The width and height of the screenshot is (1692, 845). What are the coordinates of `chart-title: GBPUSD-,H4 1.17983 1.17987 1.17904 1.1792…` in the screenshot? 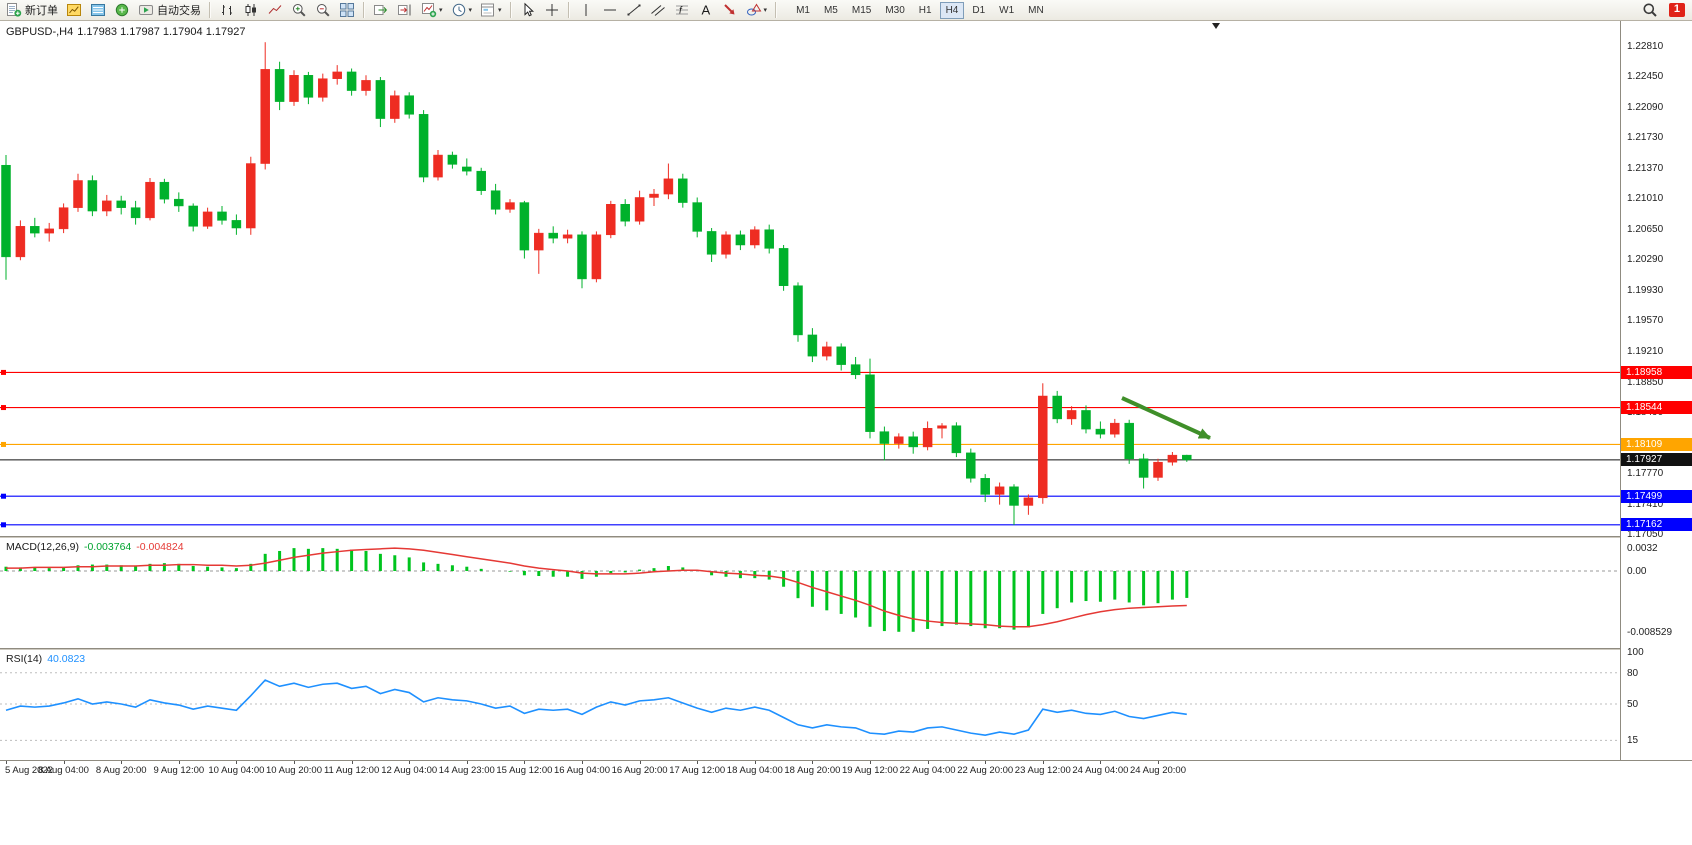 It's located at (127, 32).